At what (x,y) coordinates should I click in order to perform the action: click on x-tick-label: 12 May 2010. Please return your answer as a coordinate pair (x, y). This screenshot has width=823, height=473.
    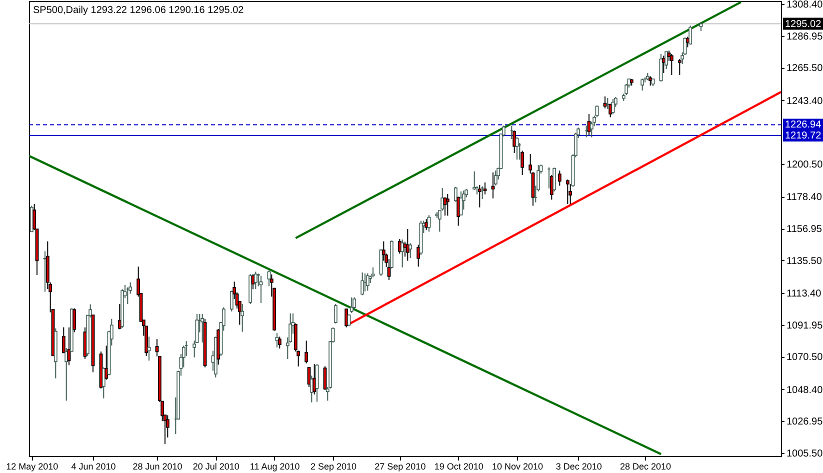
    Looking at the image, I should click on (32, 467).